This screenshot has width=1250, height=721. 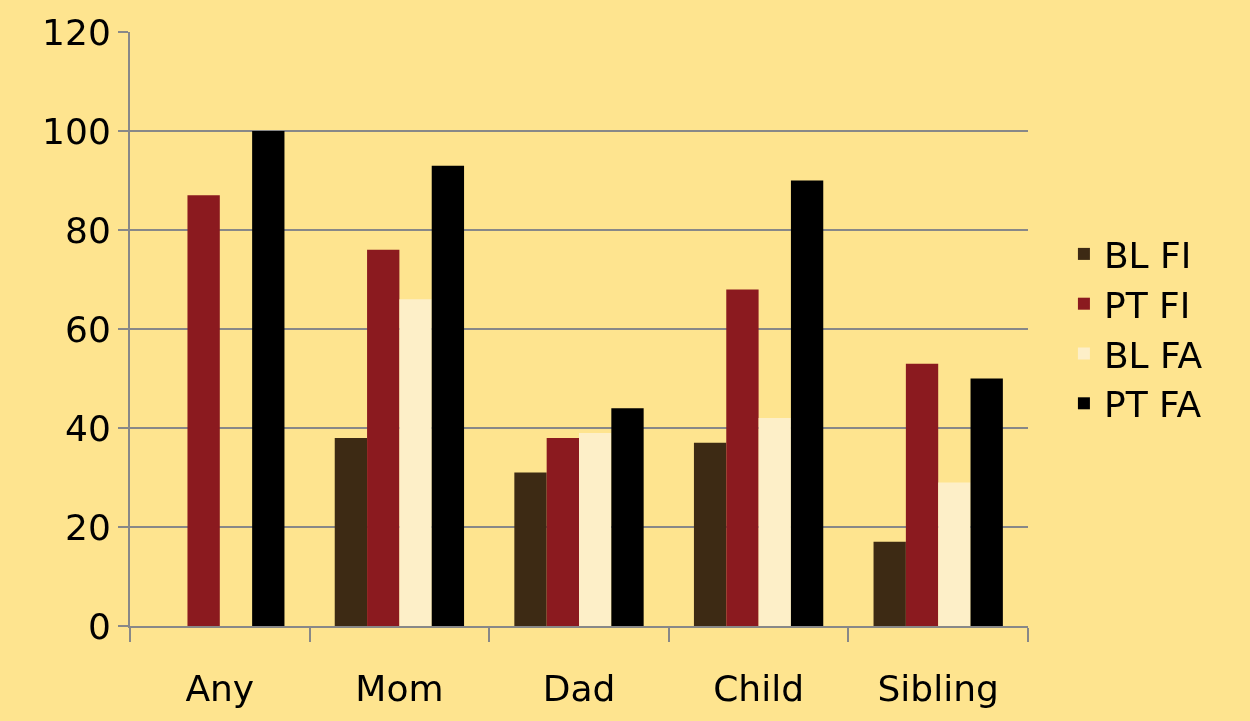 I want to click on legend-label: PT FA, so click(x=1152, y=405).